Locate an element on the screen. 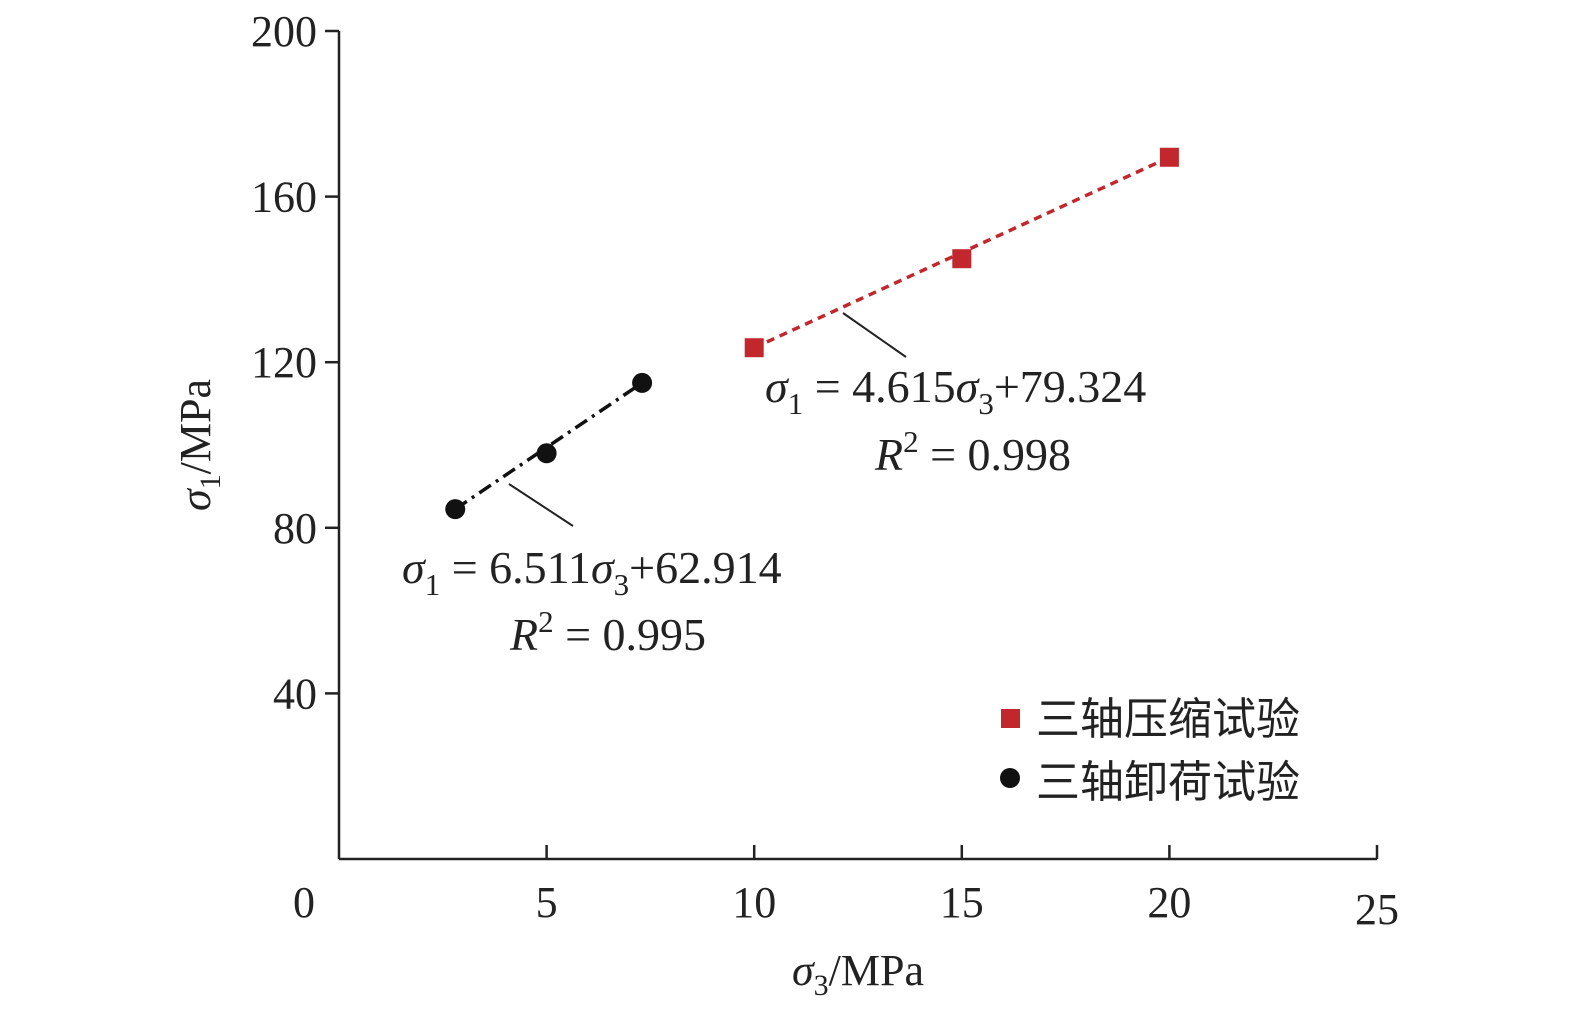 The height and width of the screenshot is (1017, 1575). y-tick-label: 160 is located at coordinates (284, 197).